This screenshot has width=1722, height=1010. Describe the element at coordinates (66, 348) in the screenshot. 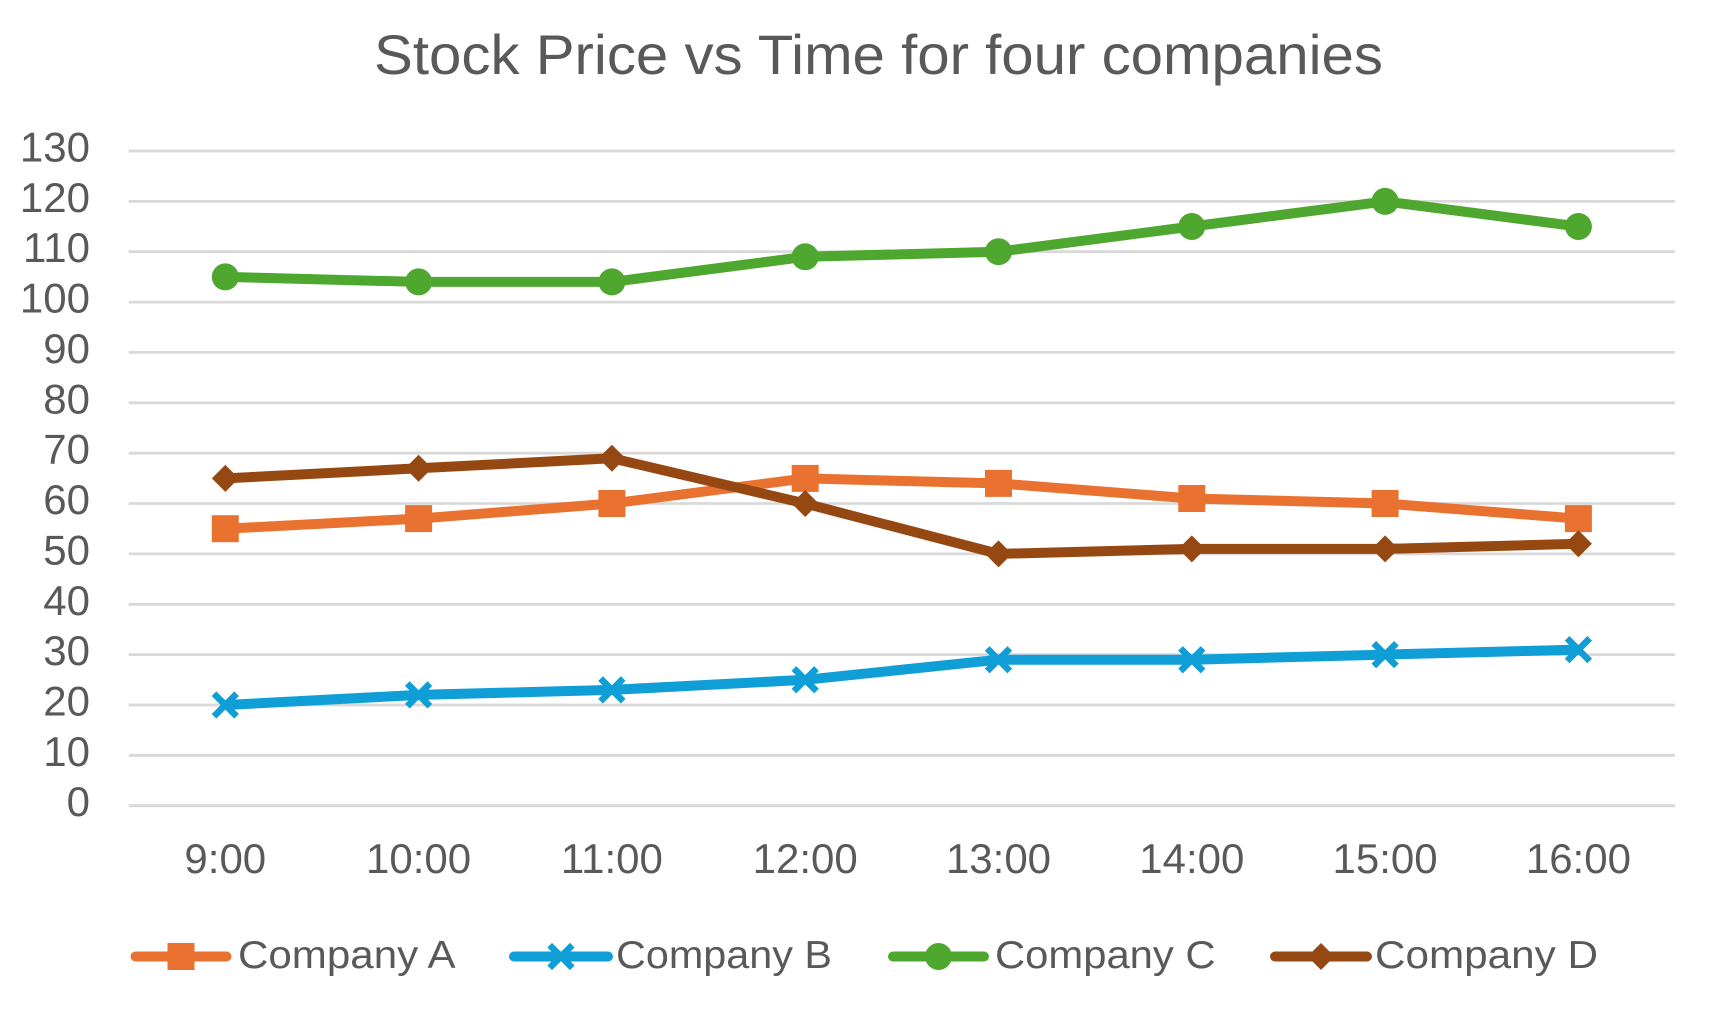

I see `svg-text: 90` at that location.